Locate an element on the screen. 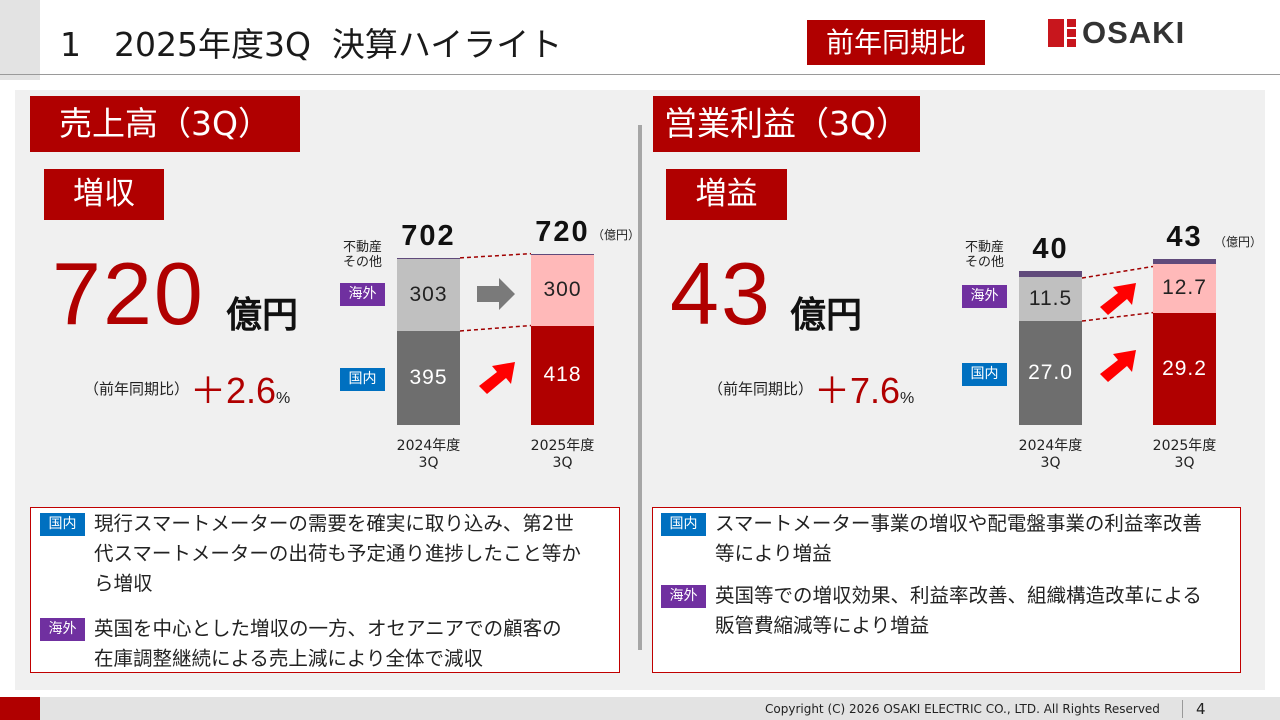  note-line: 現行スマートメーターの需要を確実に取り込み、第2世 is located at coordinates (334, 523).